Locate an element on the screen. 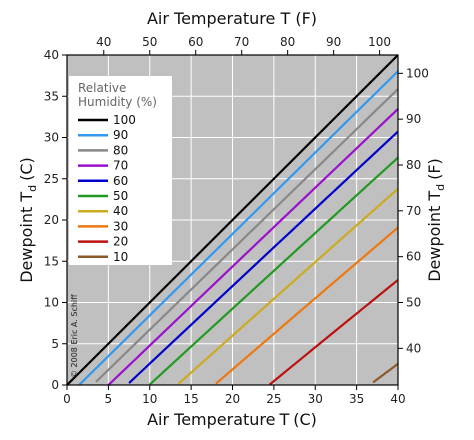 The width and height of the screenshot is (474, 440). y-right-tick-label: 90 is located at coordinates (413, 119).